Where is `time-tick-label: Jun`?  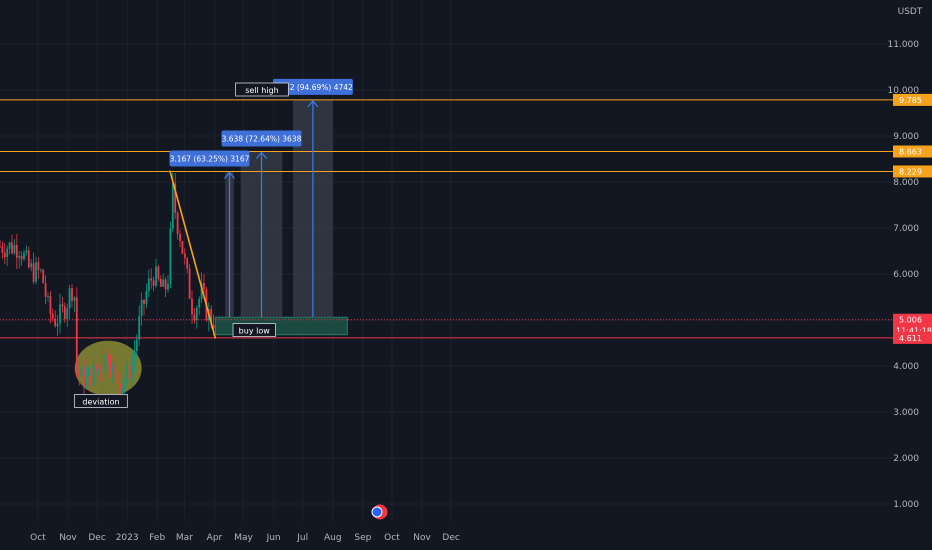 time-tick-label: Jun is located at coordinates (273, 538).